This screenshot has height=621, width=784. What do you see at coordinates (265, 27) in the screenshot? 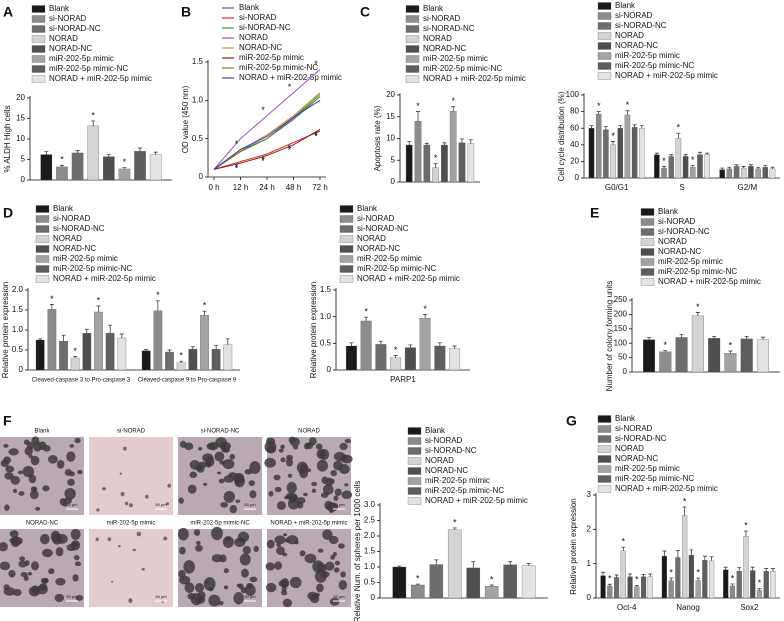
I see `legend-label: si-NORAD-NC` at bounding box center [265, 27].